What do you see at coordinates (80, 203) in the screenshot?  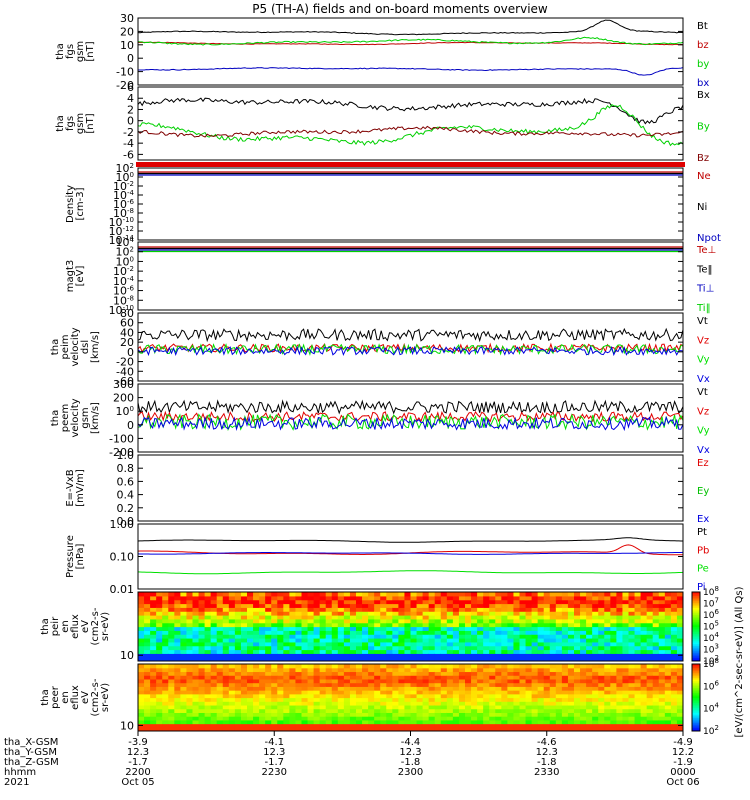 I see `ylabel-density: [cm-3]` at bounding box center [80, 203].